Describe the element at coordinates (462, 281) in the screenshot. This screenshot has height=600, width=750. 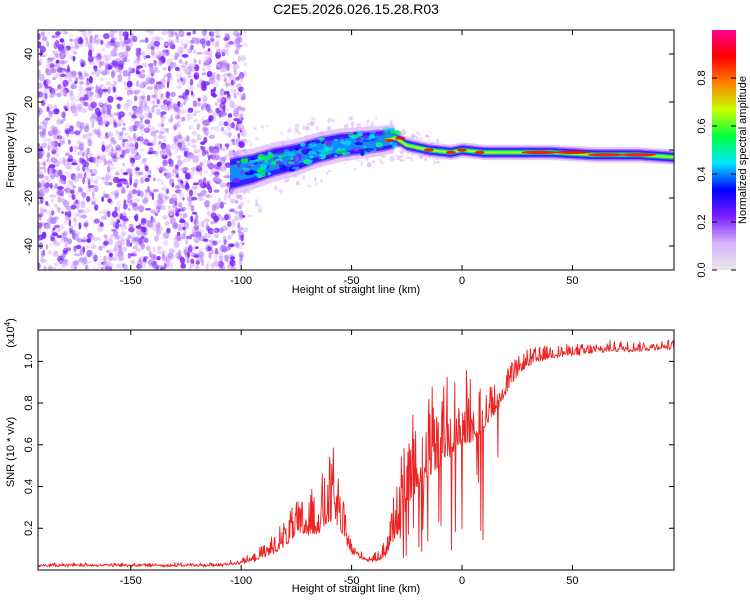
I see `spectrogram-x-tick-label: 0` at that location.